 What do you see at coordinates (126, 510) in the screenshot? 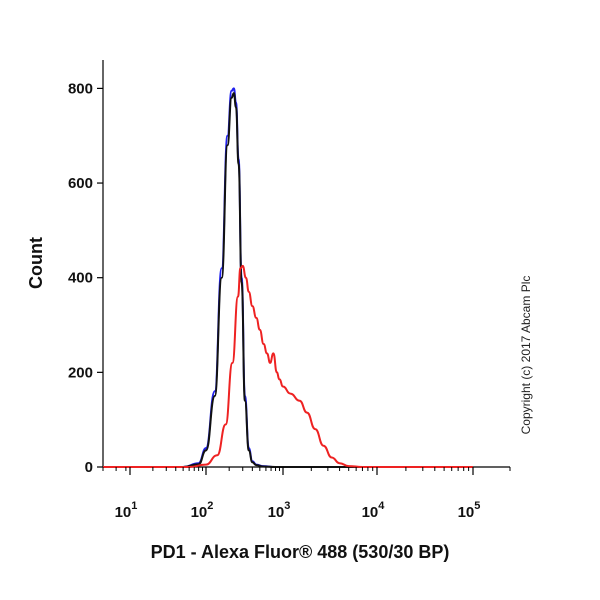
I see `x-tick-label: 10¹` at bounding box center [126, 510].